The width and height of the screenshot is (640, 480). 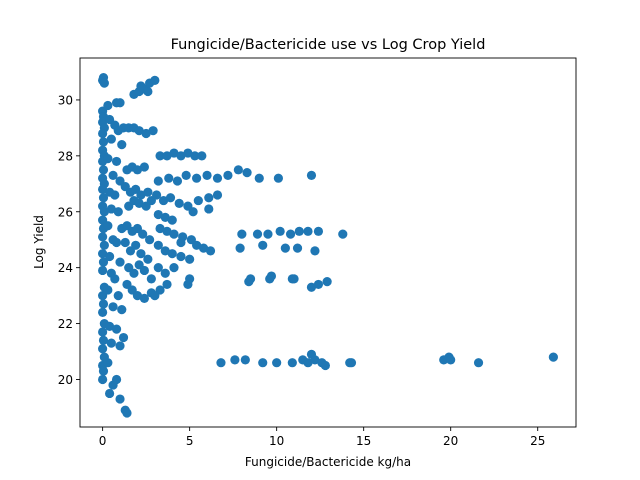 I want to click on x-axis-ticks: 0 5 10 15 20 25, so click(x=322, y=437).